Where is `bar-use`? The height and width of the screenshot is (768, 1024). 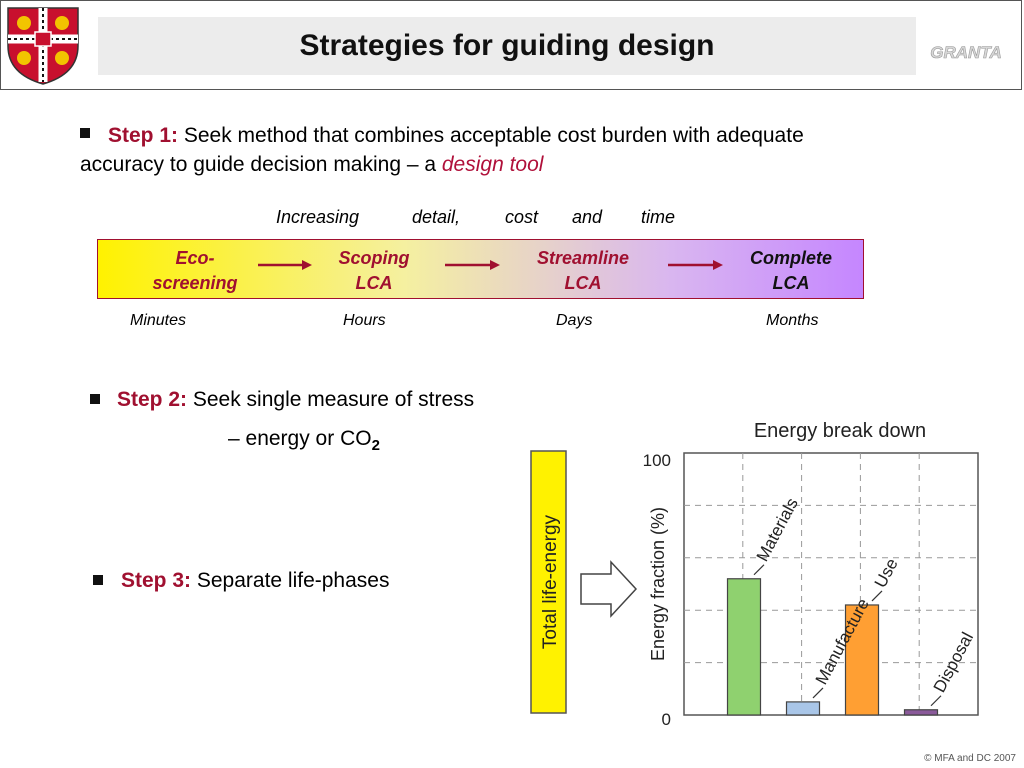 bar-use is located at coordinates (862, 660).